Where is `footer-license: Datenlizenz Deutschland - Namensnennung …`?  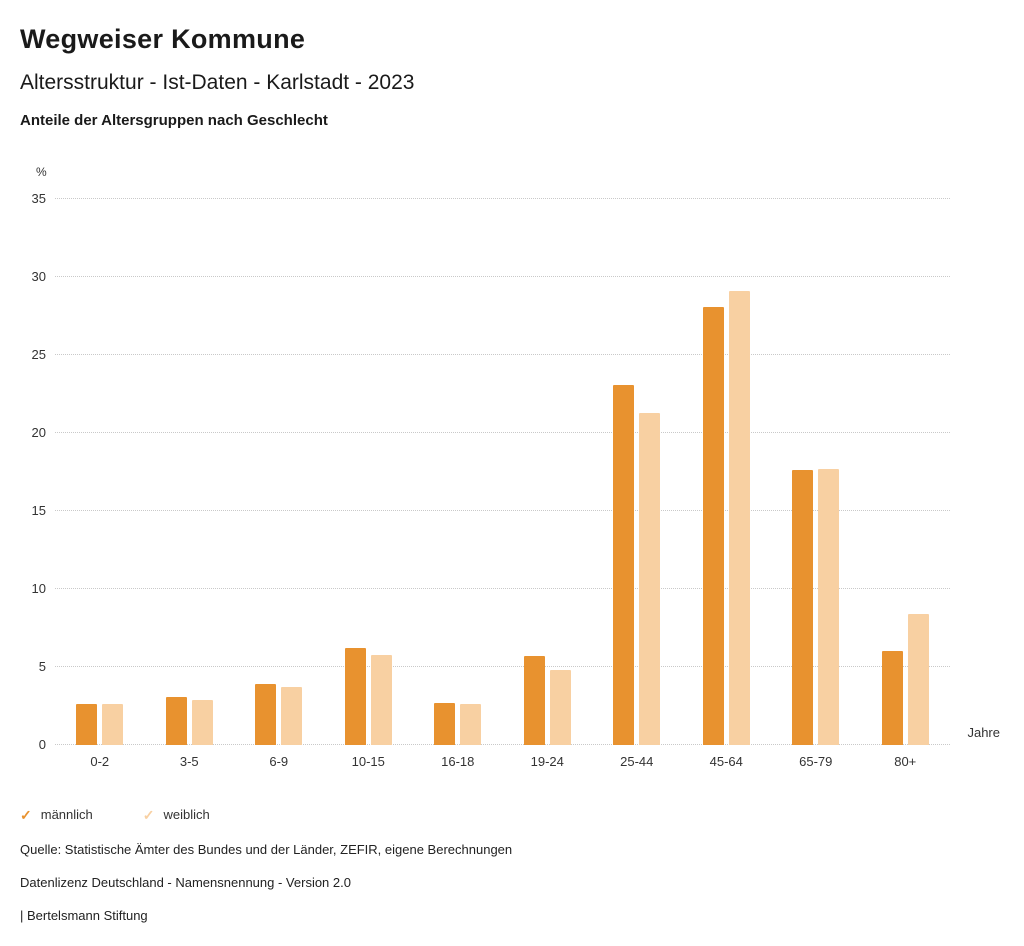
footer-license: Datenlizenz Deutschland - Namensnennung … is located at coordinates (185, 882).